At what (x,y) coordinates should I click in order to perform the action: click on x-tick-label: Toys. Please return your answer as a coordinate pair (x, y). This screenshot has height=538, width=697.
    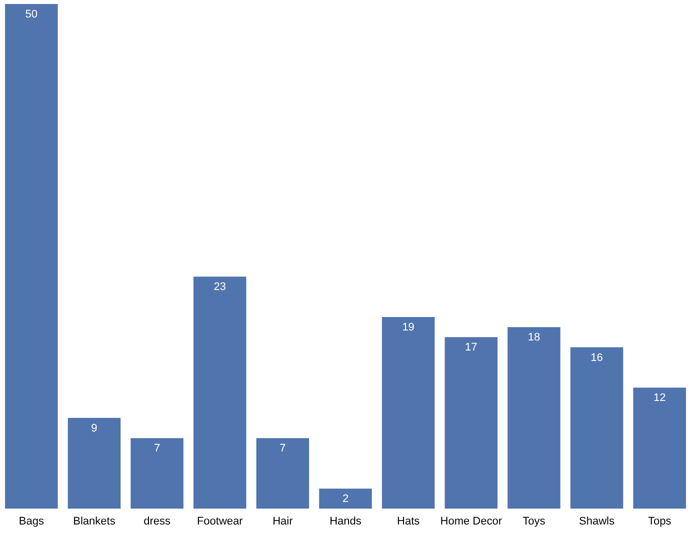
    Looking at the image, I should click on (534, 521).